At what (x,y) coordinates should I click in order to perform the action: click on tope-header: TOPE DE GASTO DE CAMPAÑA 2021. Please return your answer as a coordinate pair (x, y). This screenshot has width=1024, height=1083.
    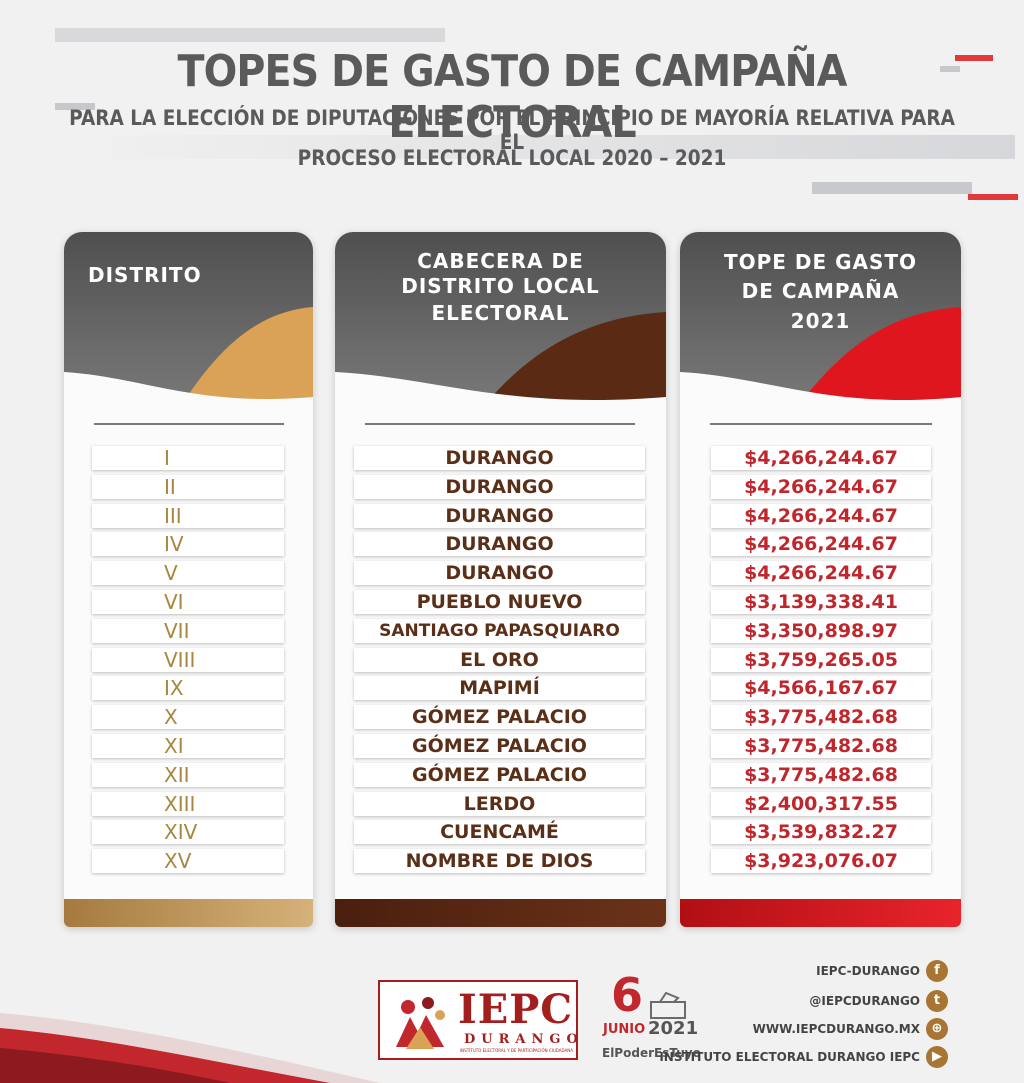
    Looking at the image, I should click on (820, 324).